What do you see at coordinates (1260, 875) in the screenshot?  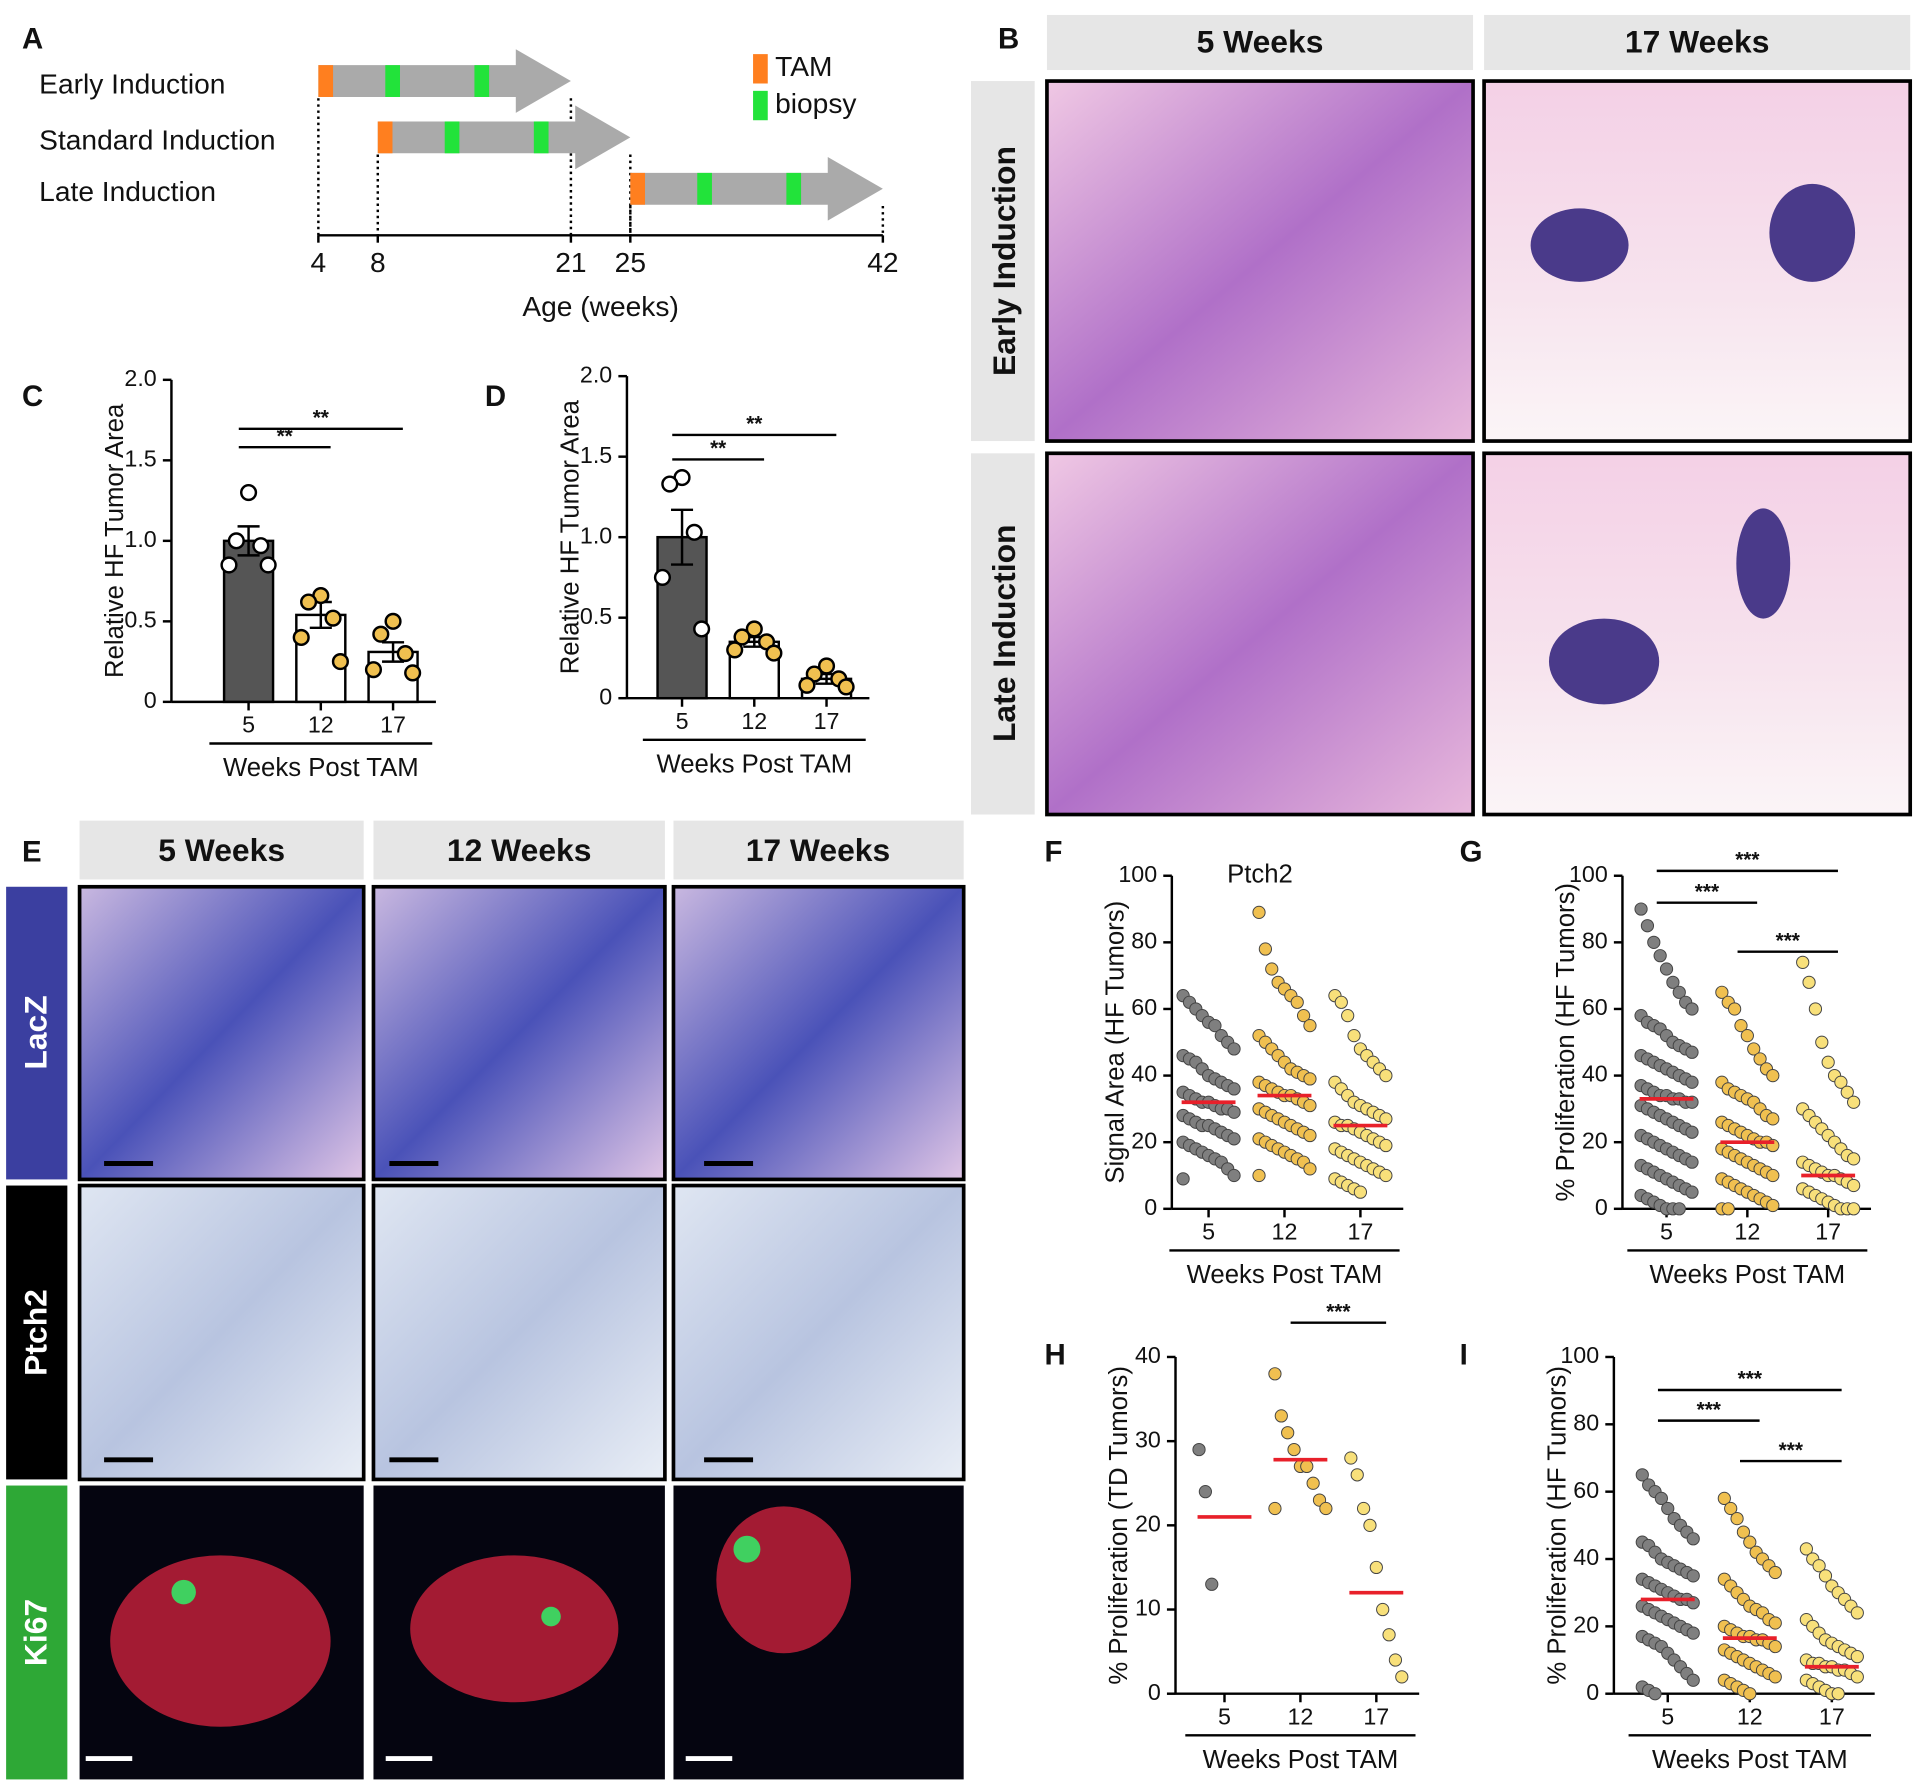 I see `chart-title: Ptch2` at bounding box center [1260, 875].